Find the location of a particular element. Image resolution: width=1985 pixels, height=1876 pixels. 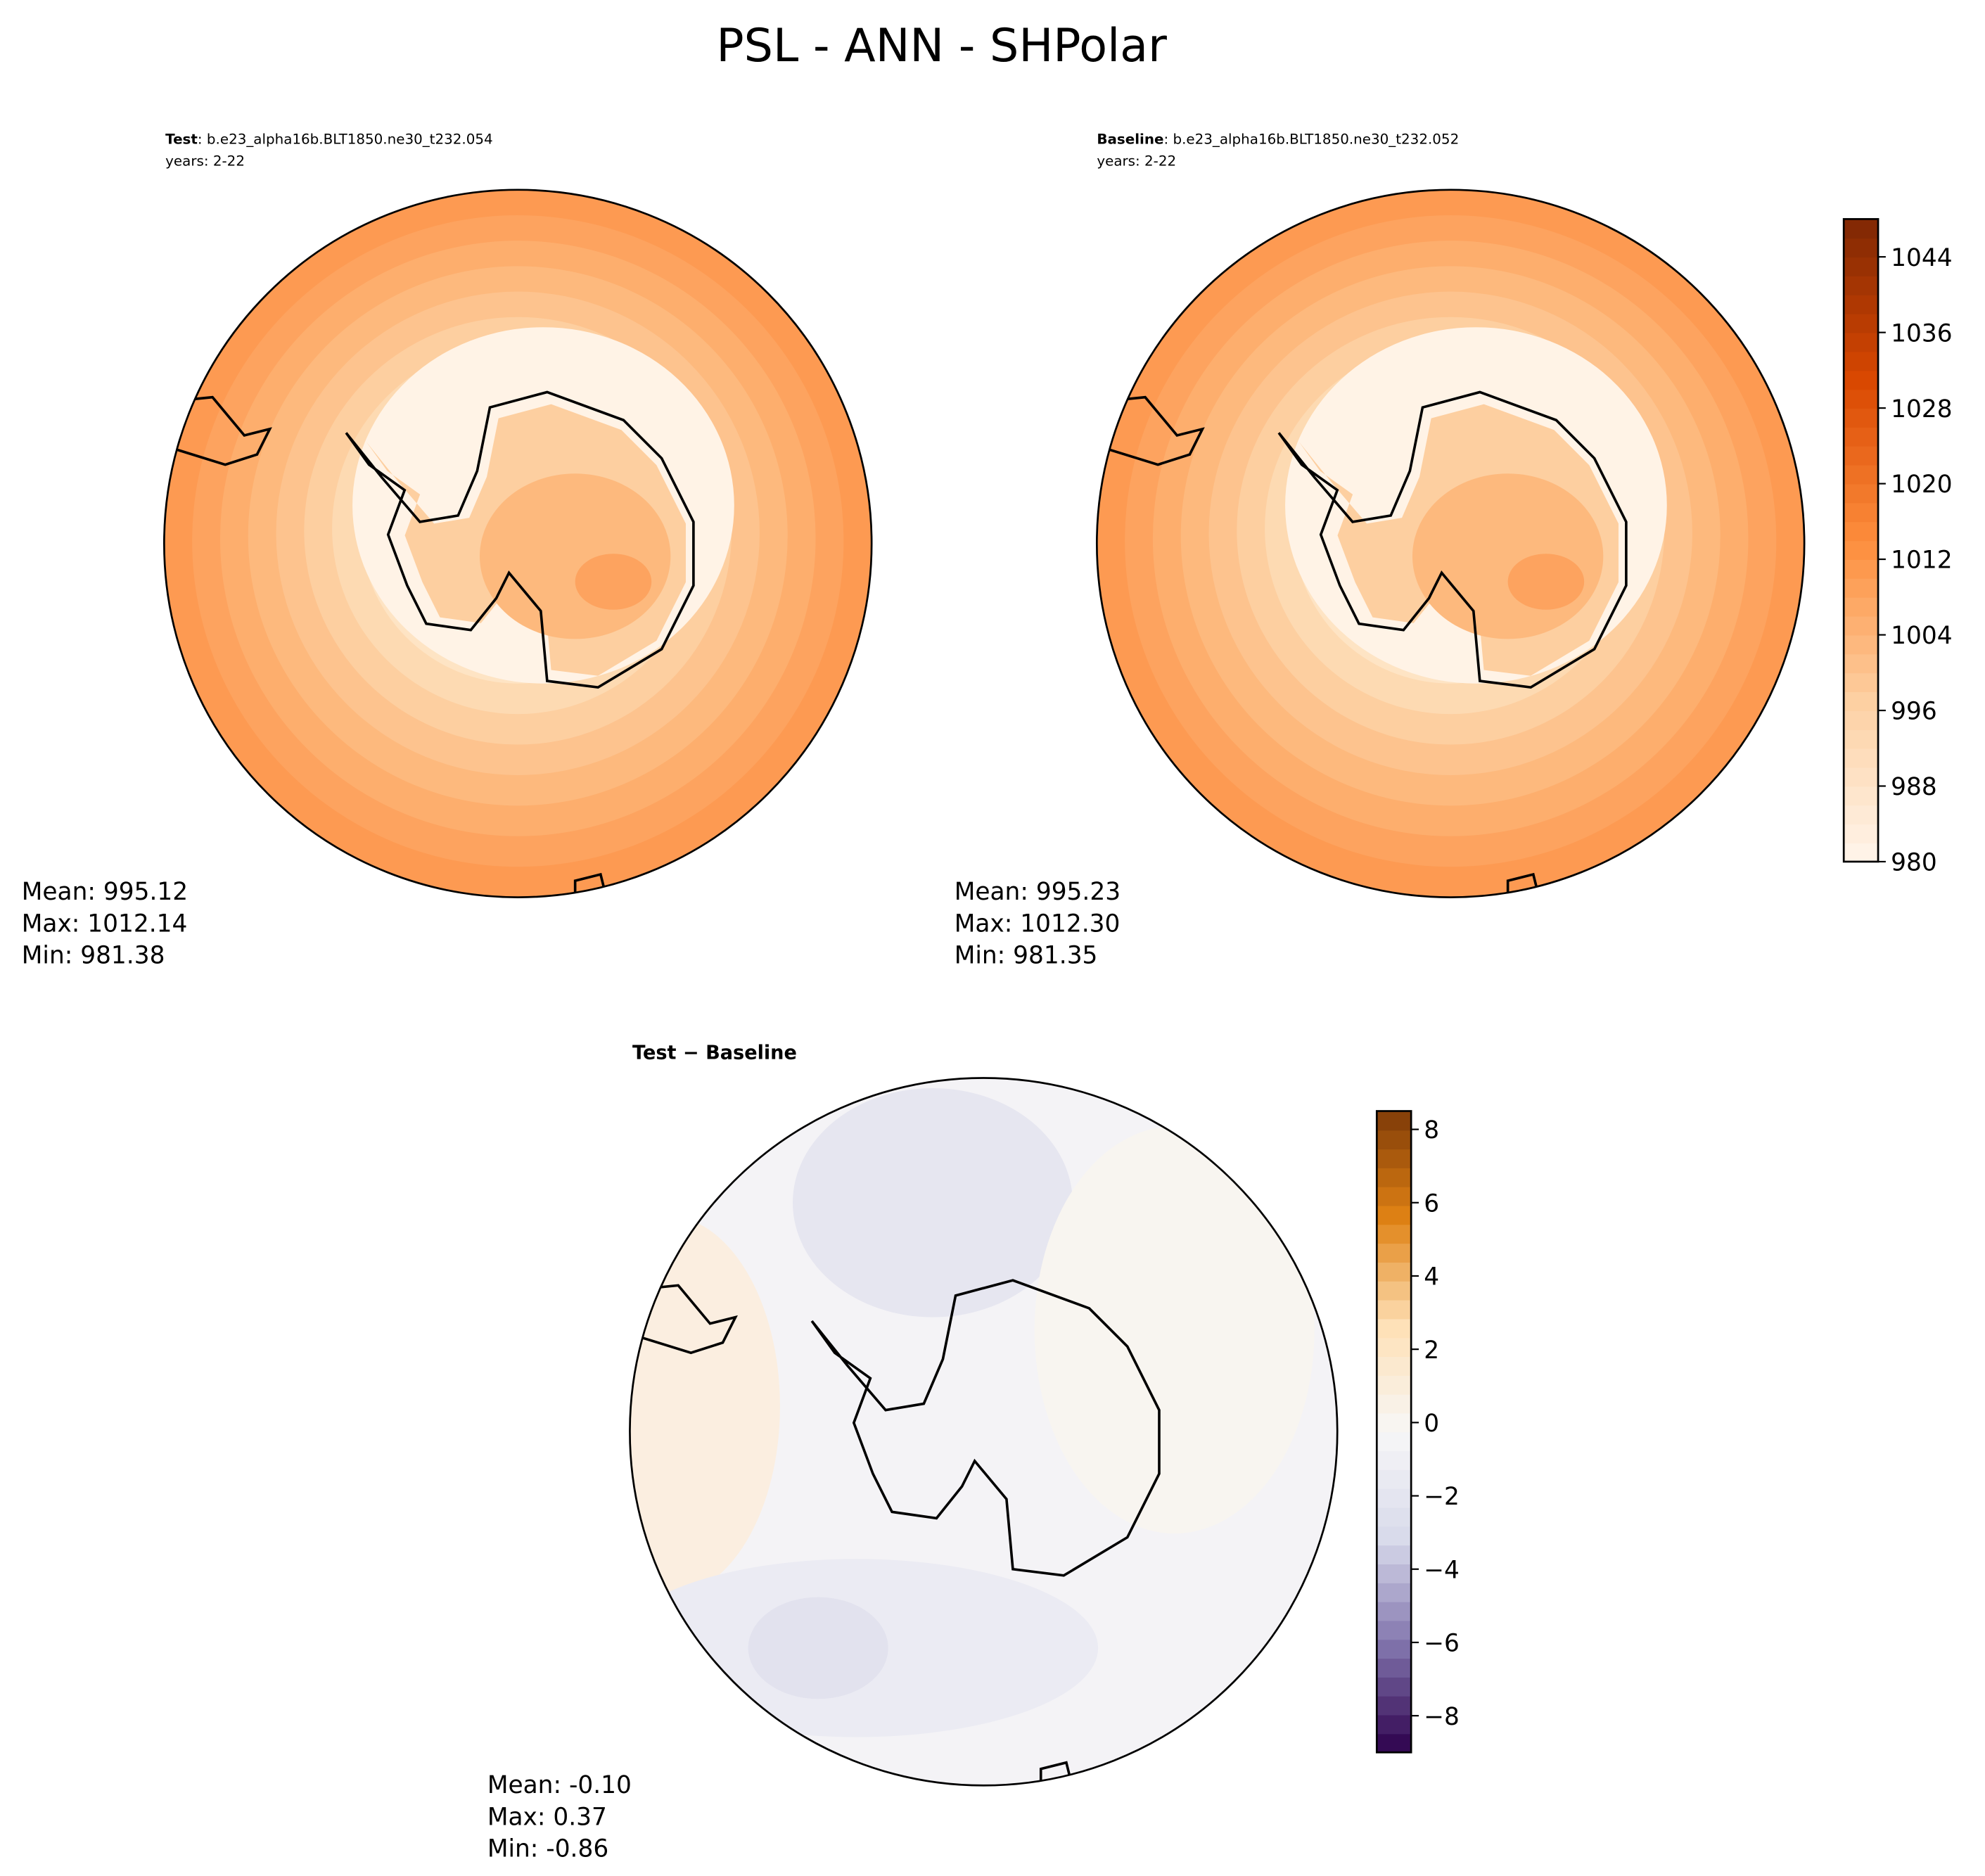

colorbar-tick-label: 988 is located at coordinates (1914, 787).